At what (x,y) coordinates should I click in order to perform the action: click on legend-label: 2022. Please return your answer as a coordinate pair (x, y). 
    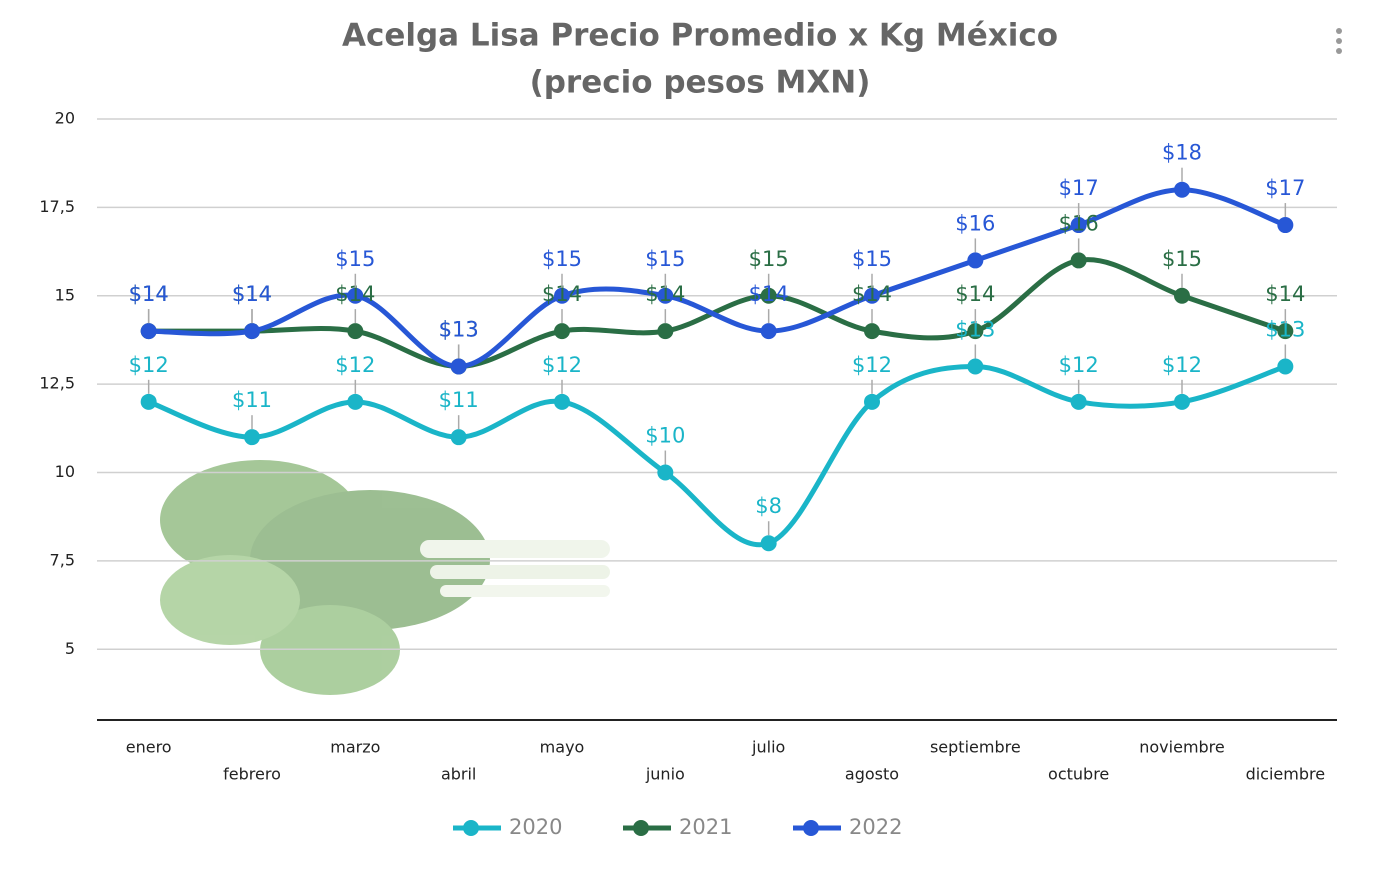
    Looking at the image, I should click on (875, 827).